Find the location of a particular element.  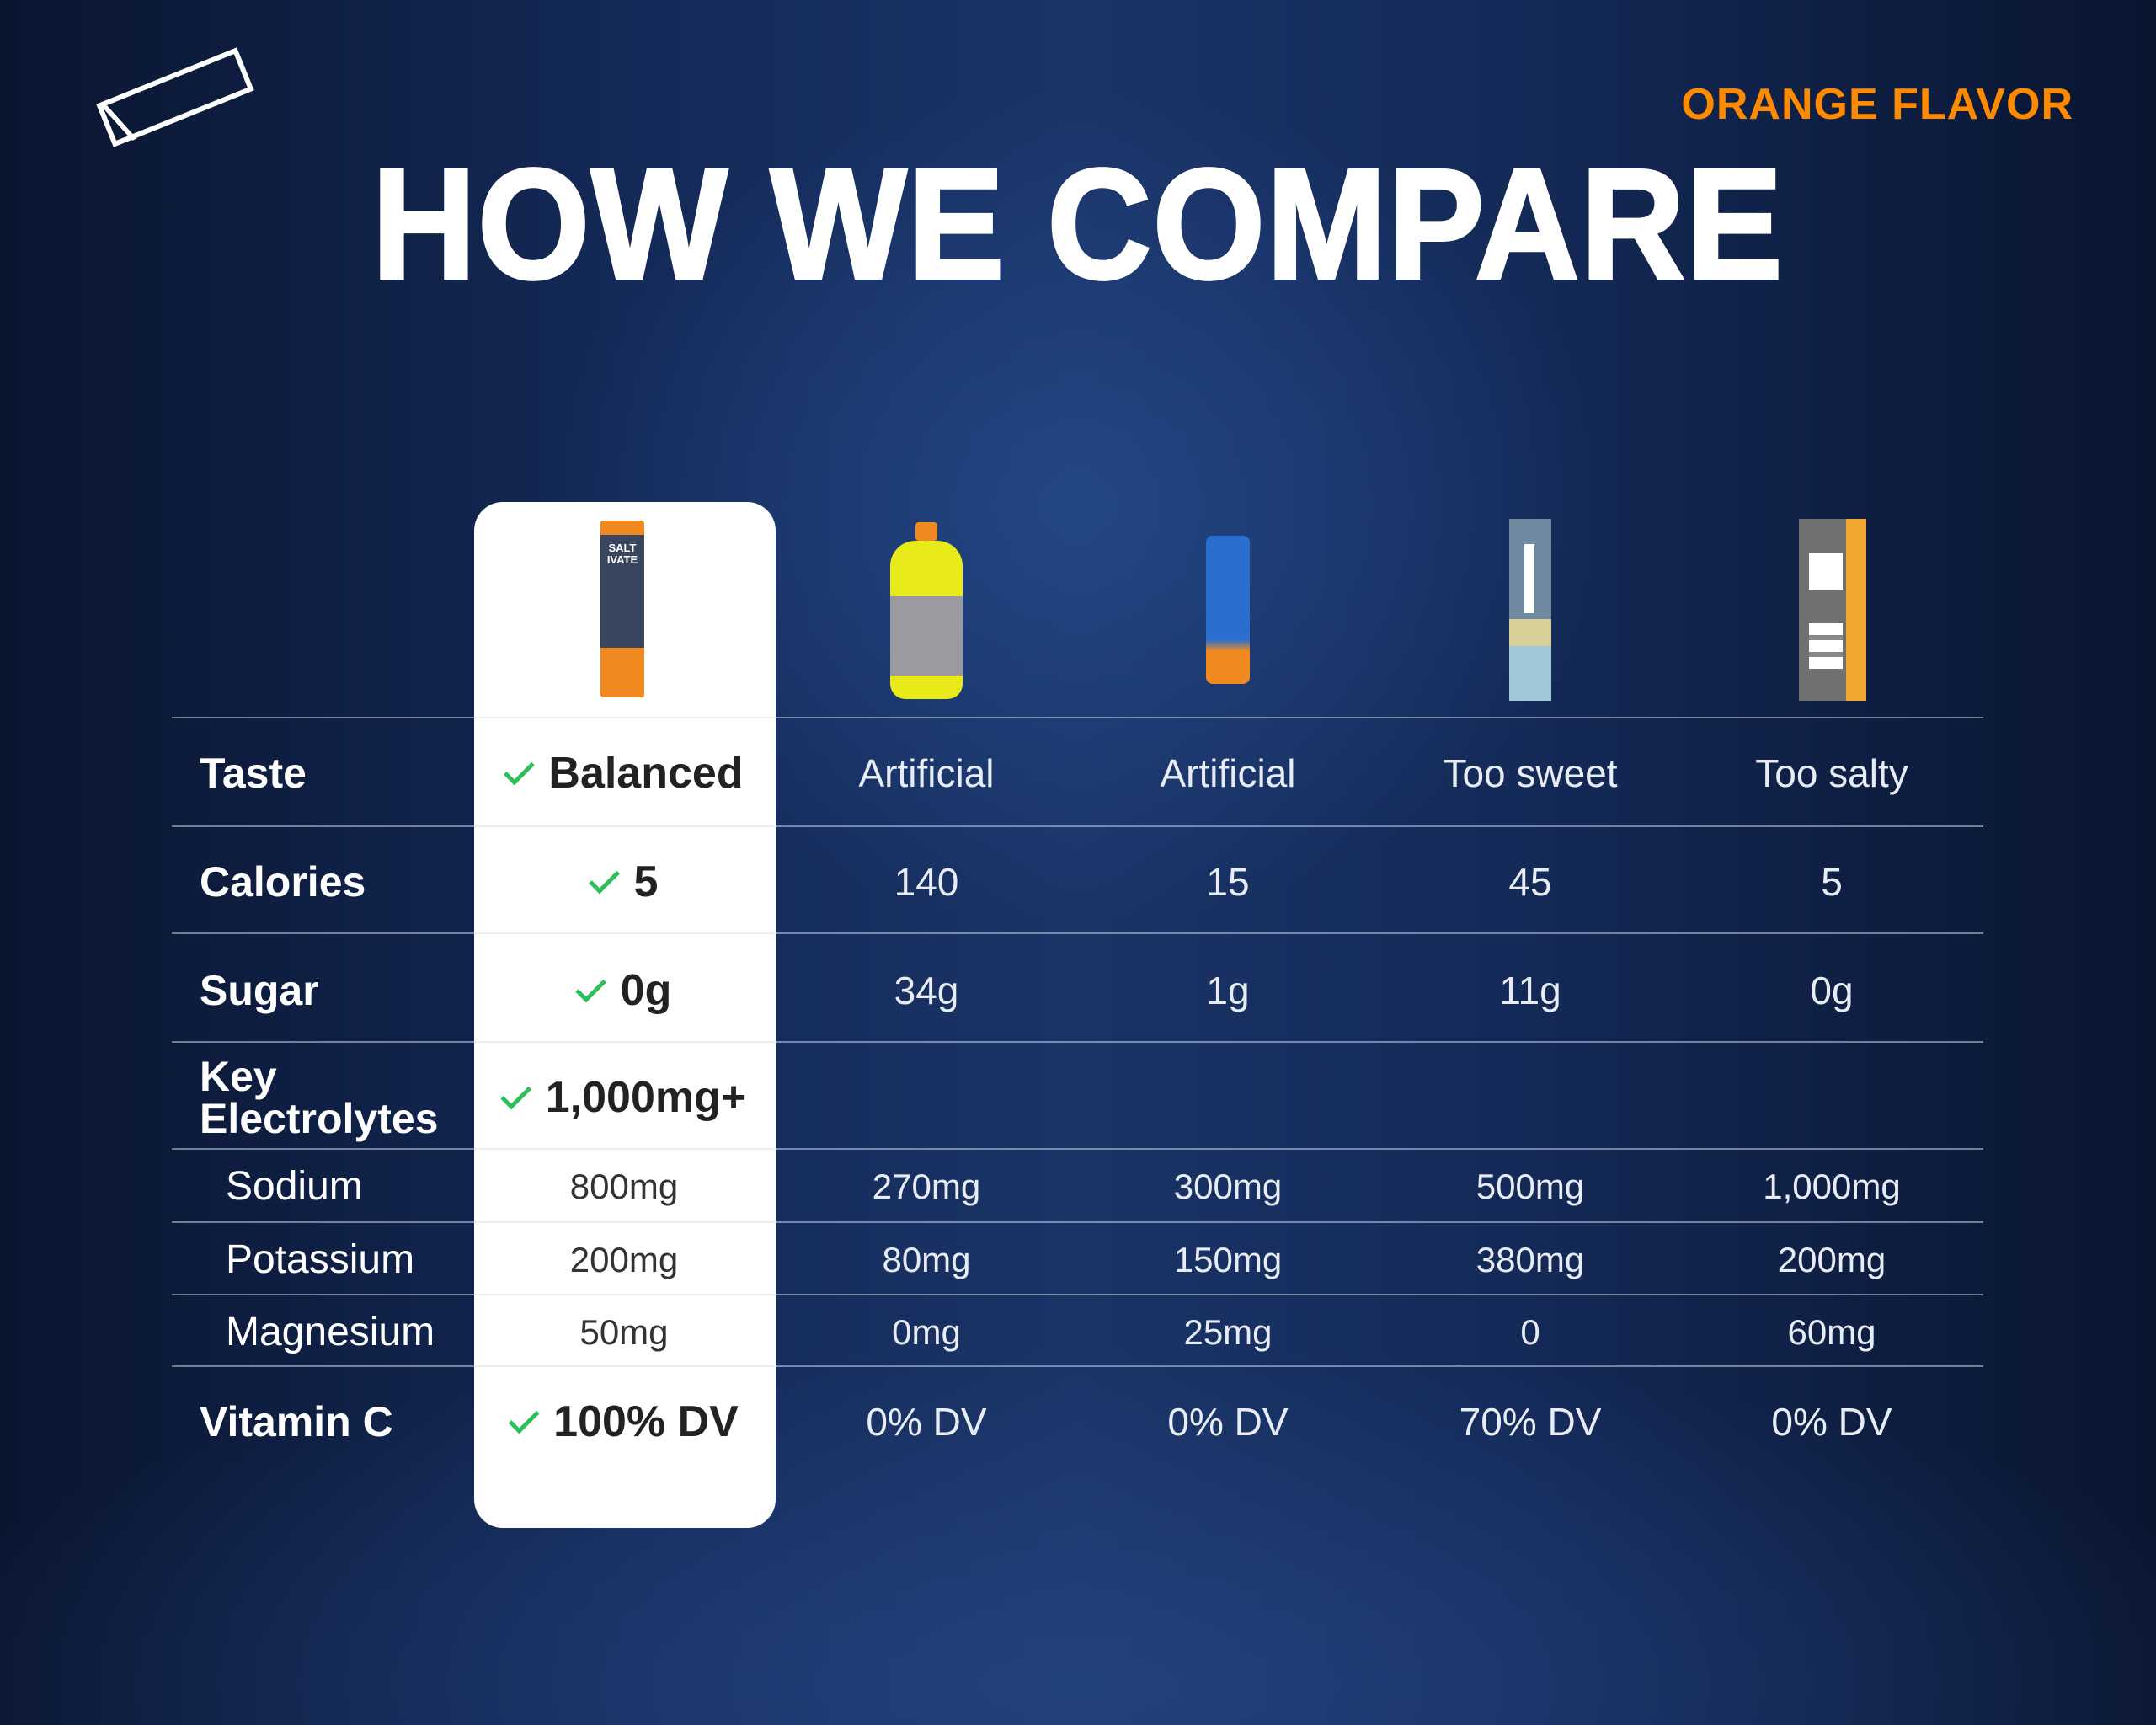

row-label: Taste is located at coordinates (253, 773).